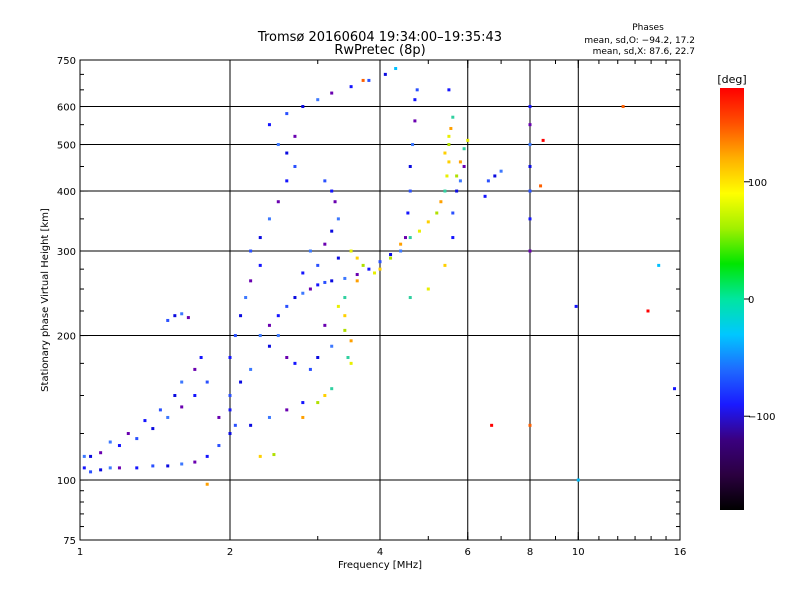 The image size is (800, 600). Describe the element at coordinates (757, 183) in the screenshot. I see `colorbar-tick-label: 100` at that location.